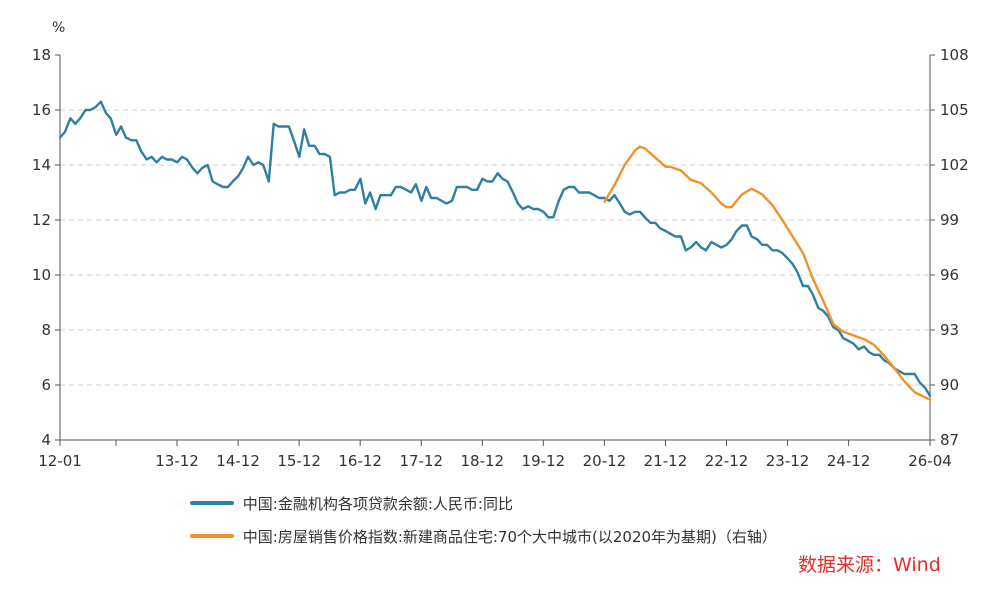 The height and width of the screenshot is (593, 1000). I want to click on x-tick-label: 15-12, so click(299, 461).